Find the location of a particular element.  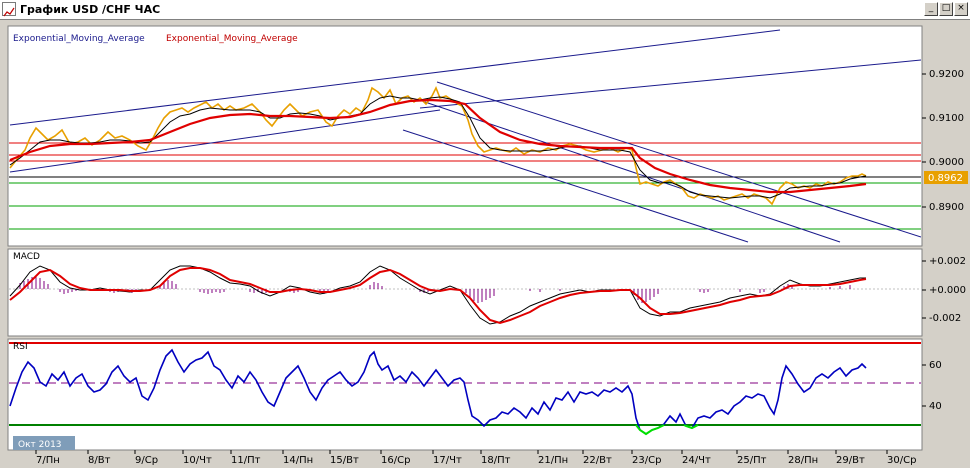

x-tick-14: 25/Пт is located at coordinates (752, 460).